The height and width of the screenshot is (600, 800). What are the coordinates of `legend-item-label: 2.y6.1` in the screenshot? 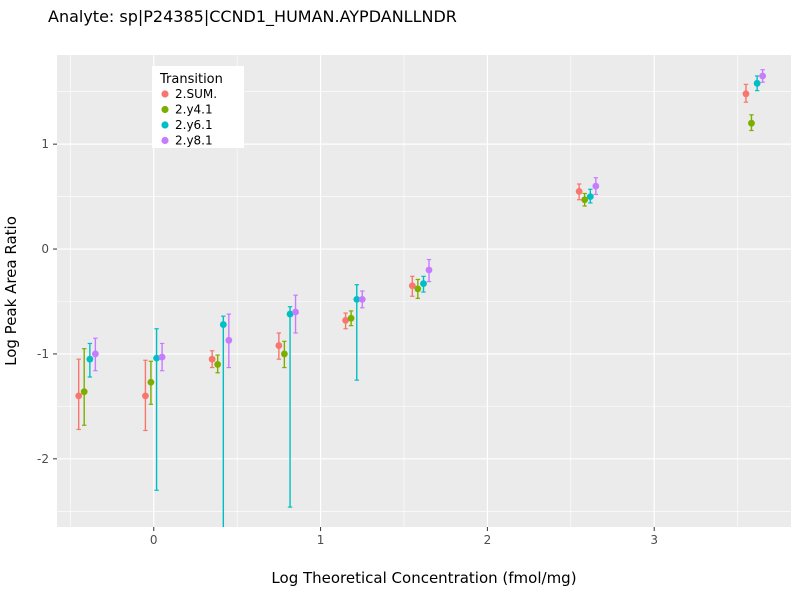 It's located at (194, 125).